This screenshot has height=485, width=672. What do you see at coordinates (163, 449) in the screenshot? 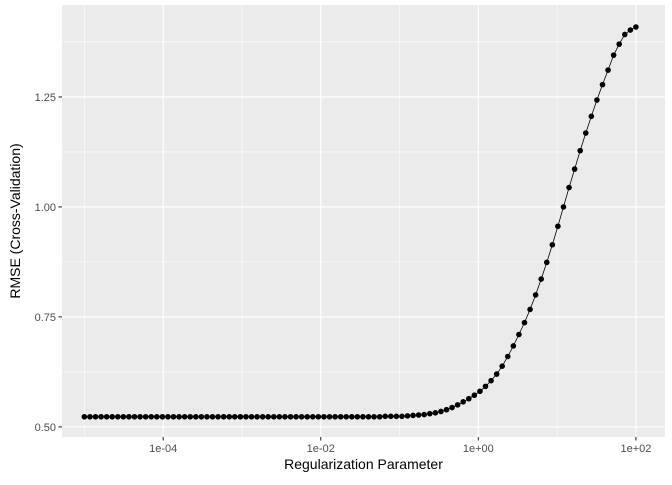
I see `x-tick-label: 1e-04` at bounding box center [163, 449].